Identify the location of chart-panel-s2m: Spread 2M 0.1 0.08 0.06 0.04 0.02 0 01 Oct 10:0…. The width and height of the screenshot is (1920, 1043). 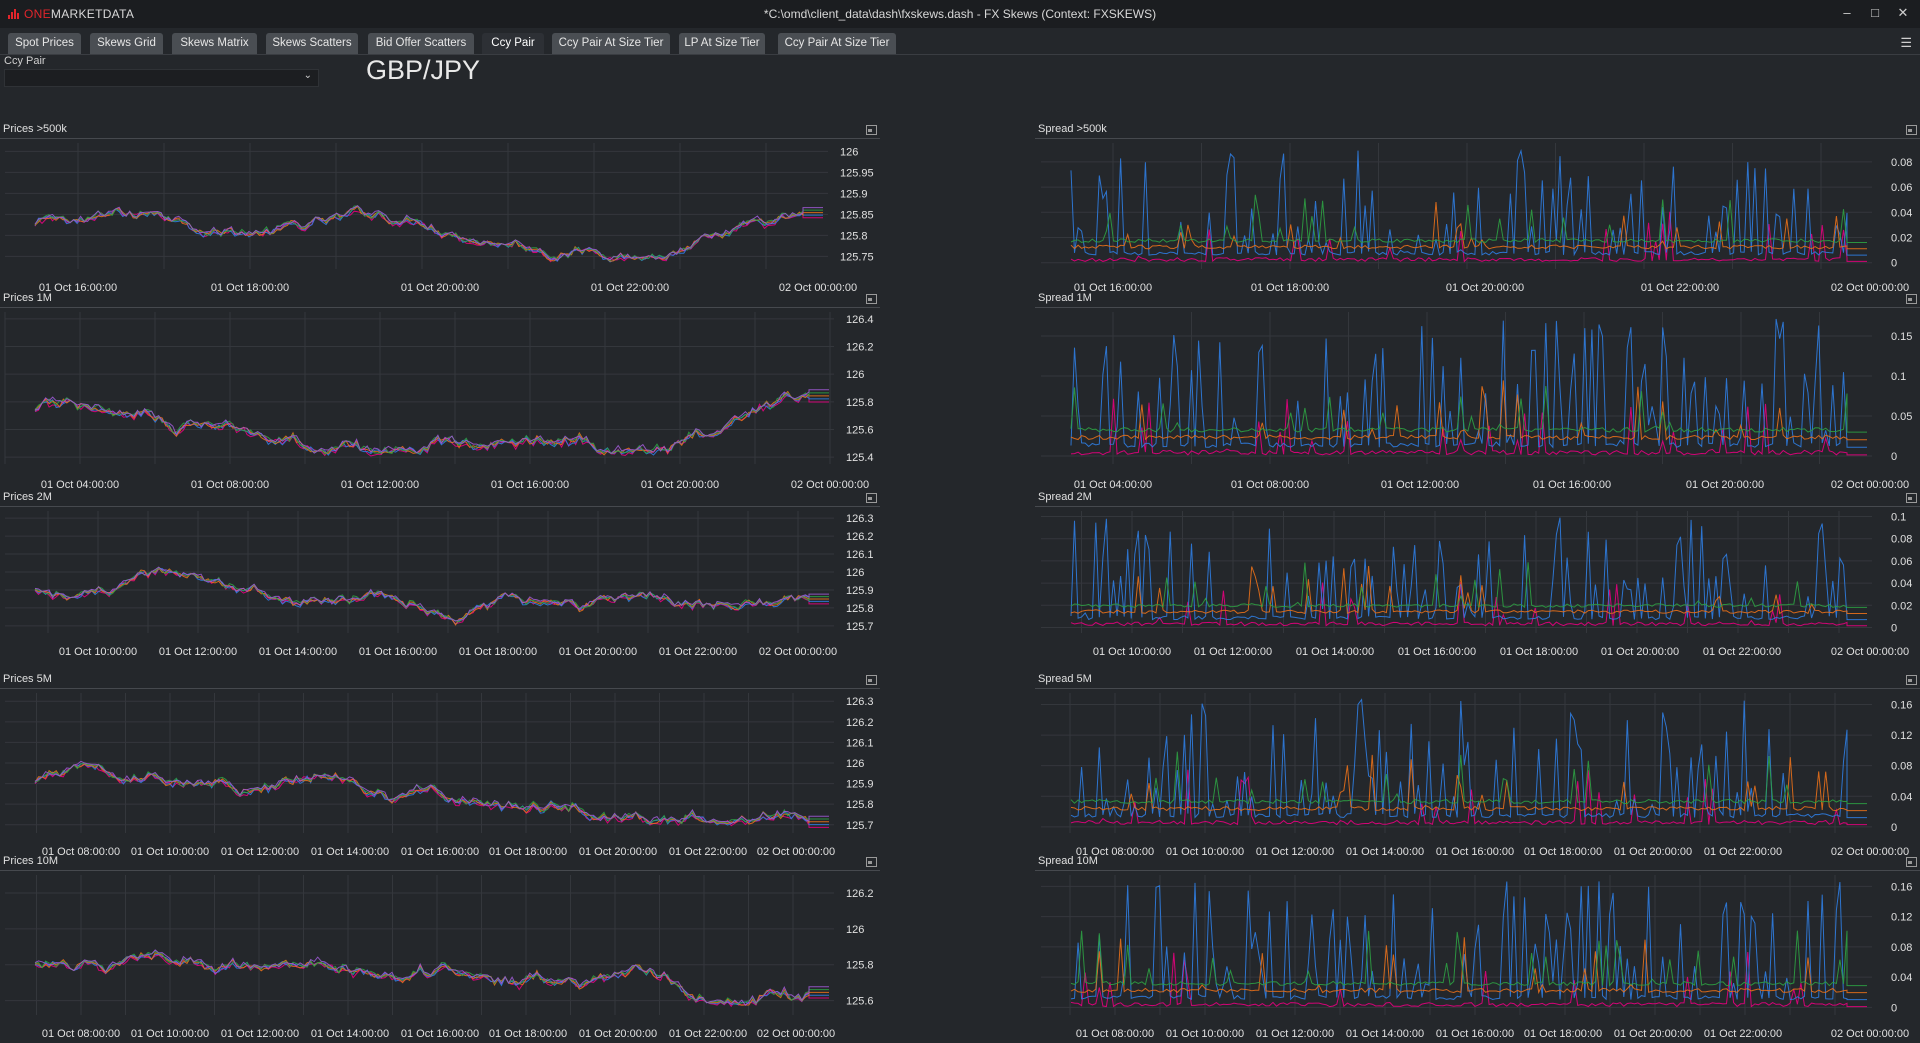
(1477, 576).